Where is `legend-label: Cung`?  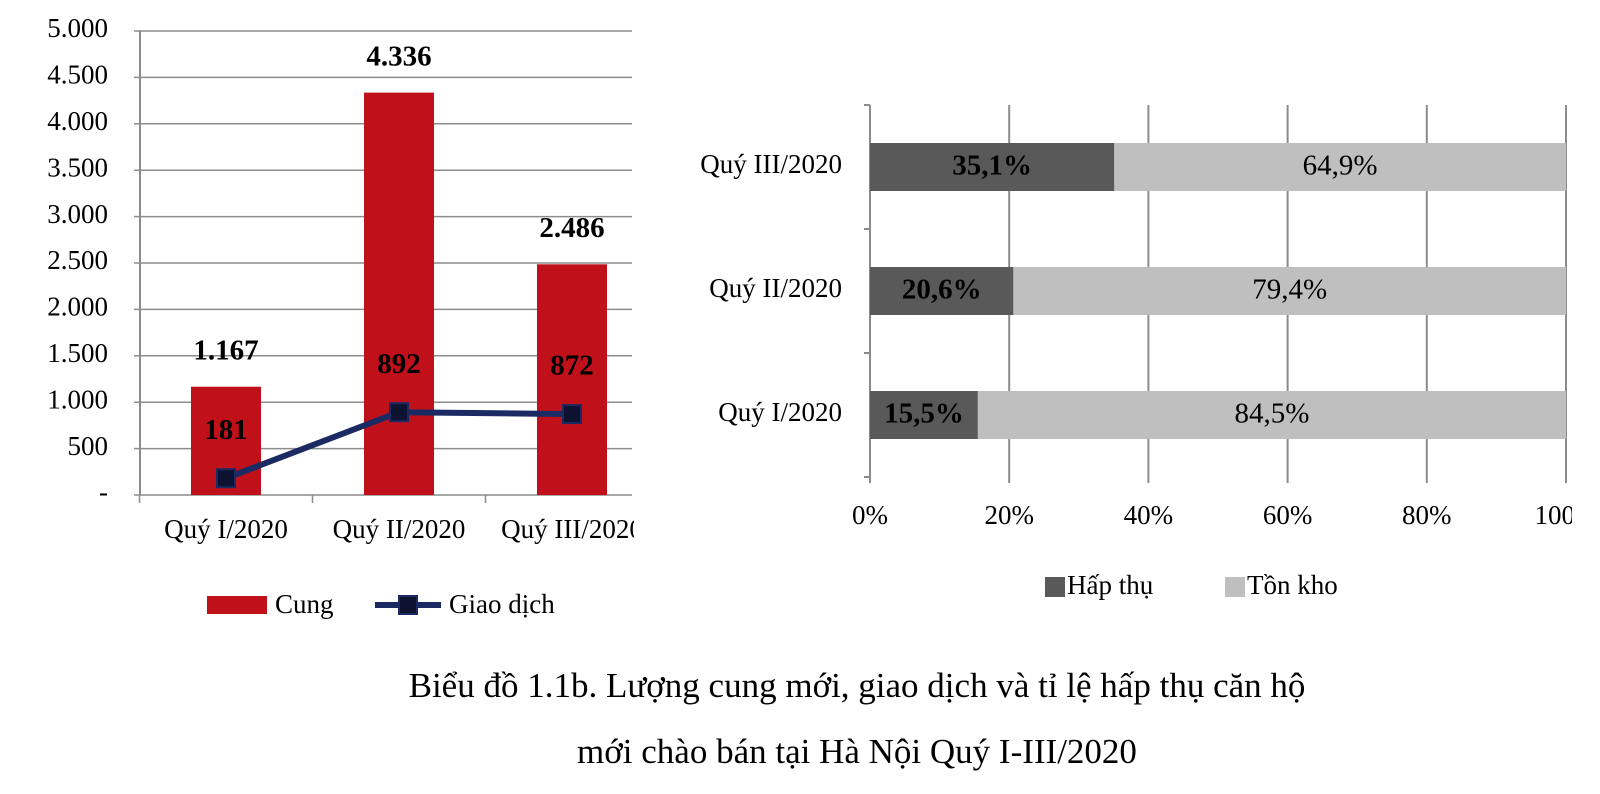
legend-label: Cung is located at coordinates (304, 604).